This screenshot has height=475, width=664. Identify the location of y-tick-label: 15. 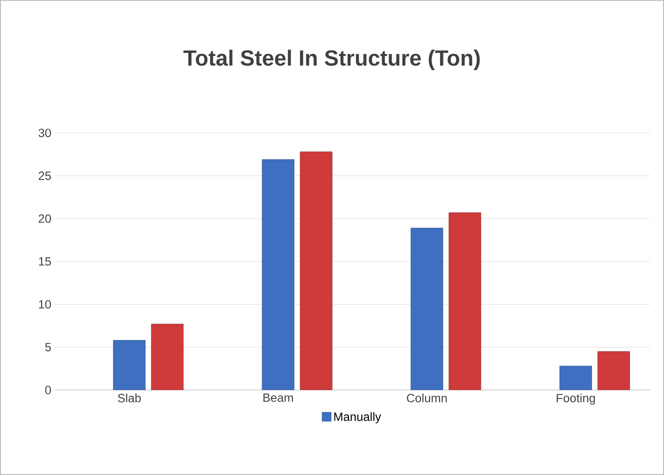
(45, 261).